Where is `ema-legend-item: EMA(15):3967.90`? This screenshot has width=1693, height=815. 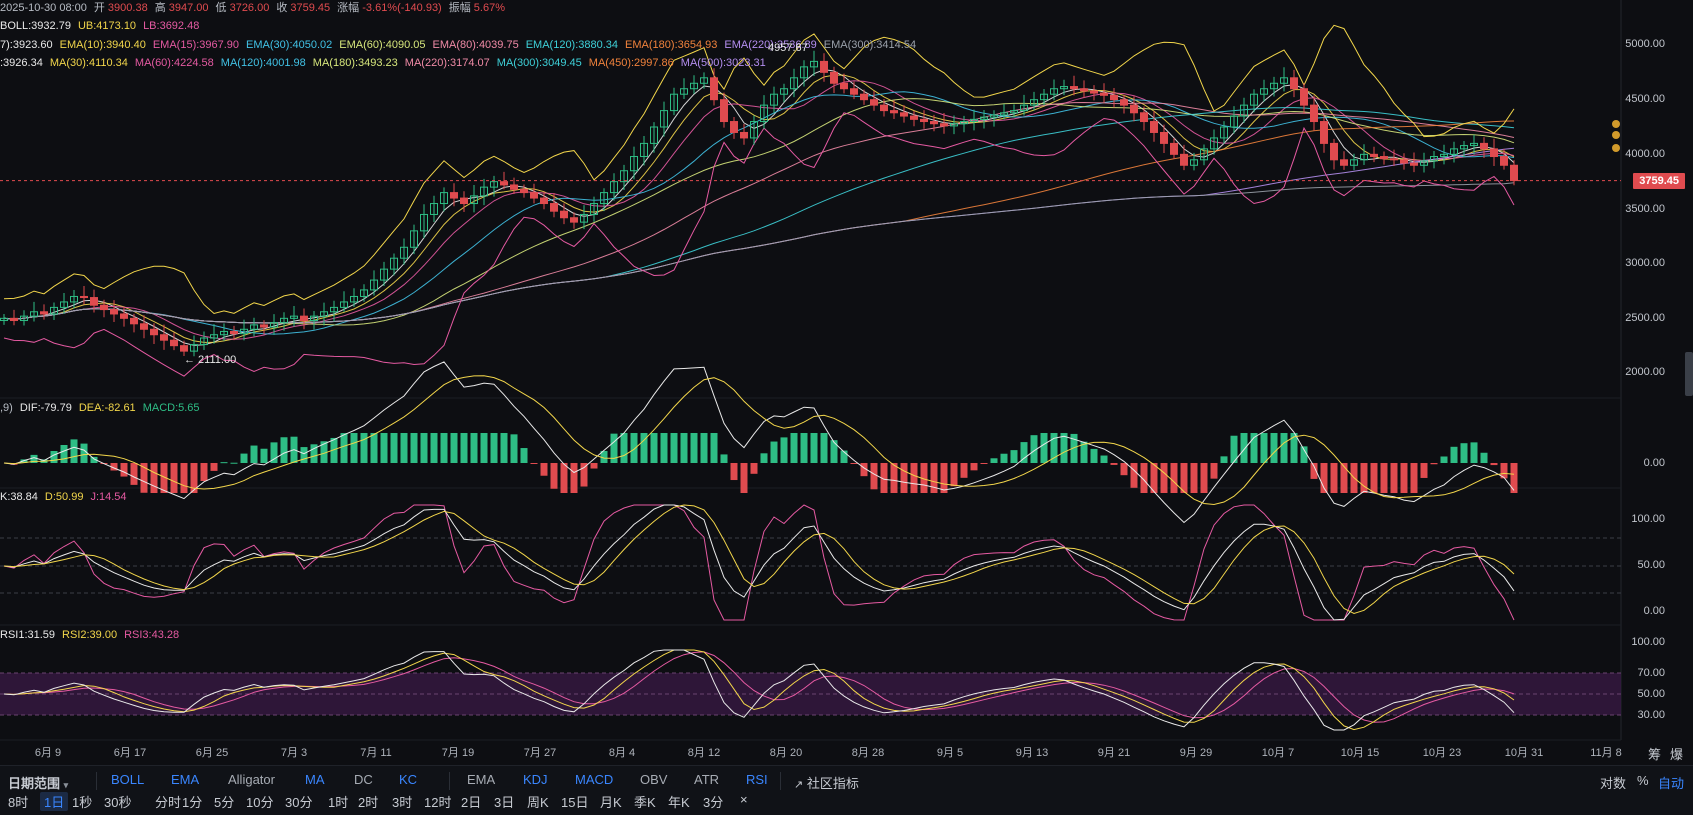
ema-legend-item: EMA(15):3967.90 is located at coordinates (196, 45).